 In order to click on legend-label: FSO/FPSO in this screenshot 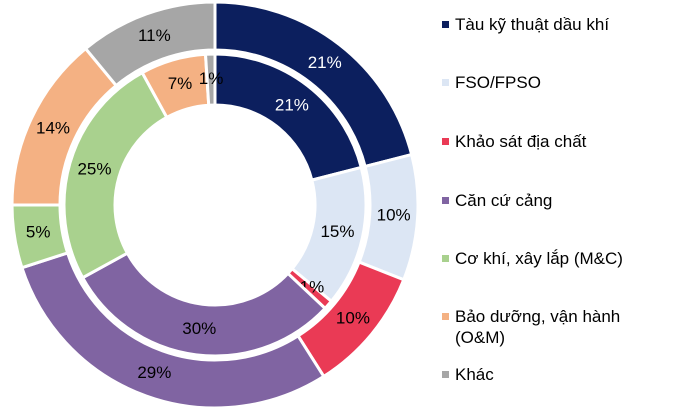, I will do `click(498, 82)`.